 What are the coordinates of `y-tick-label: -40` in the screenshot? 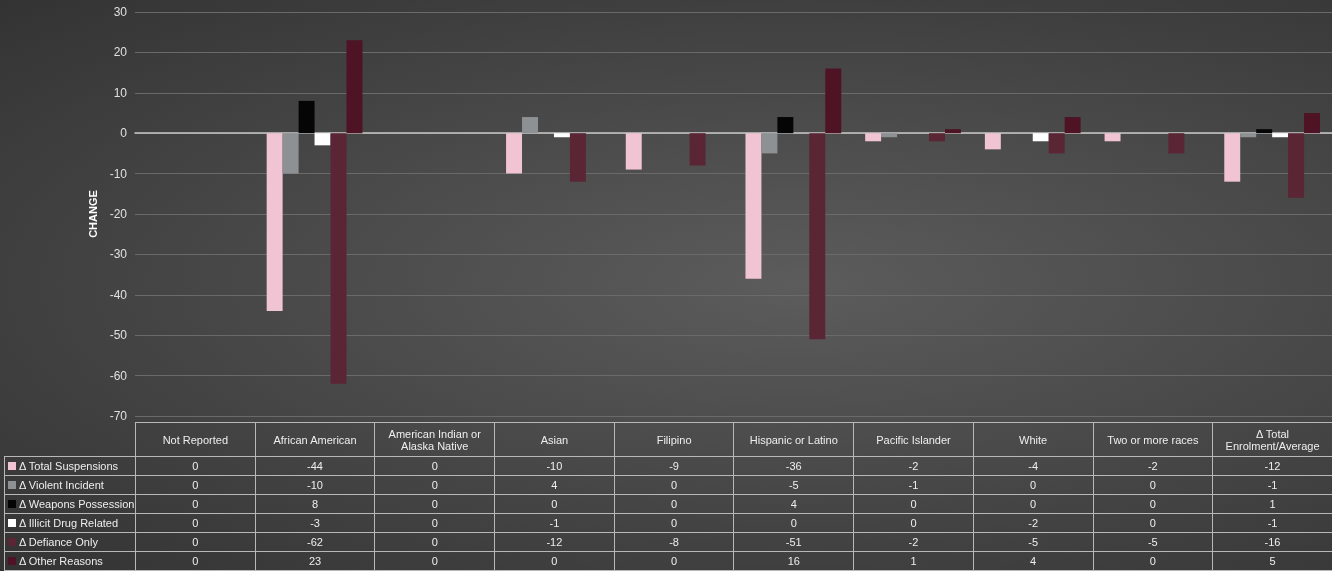 It's located at (118, 294).